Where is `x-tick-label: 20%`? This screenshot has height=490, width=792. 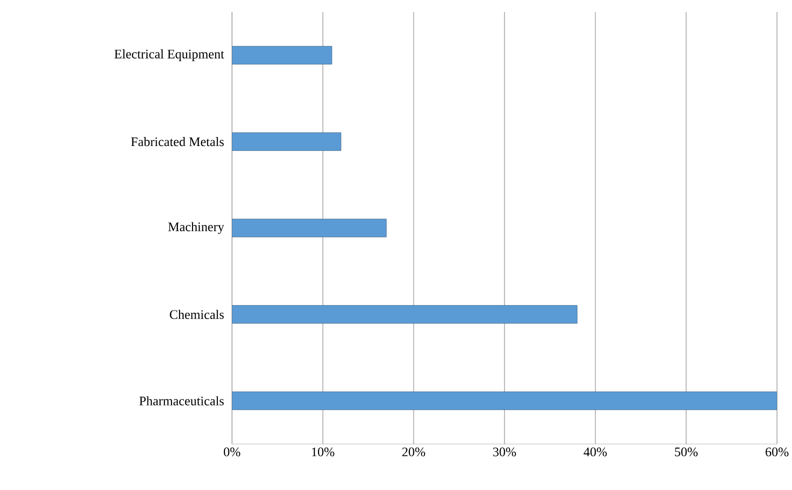
x-tick-label: 20% is located at coordinates (414, 452).